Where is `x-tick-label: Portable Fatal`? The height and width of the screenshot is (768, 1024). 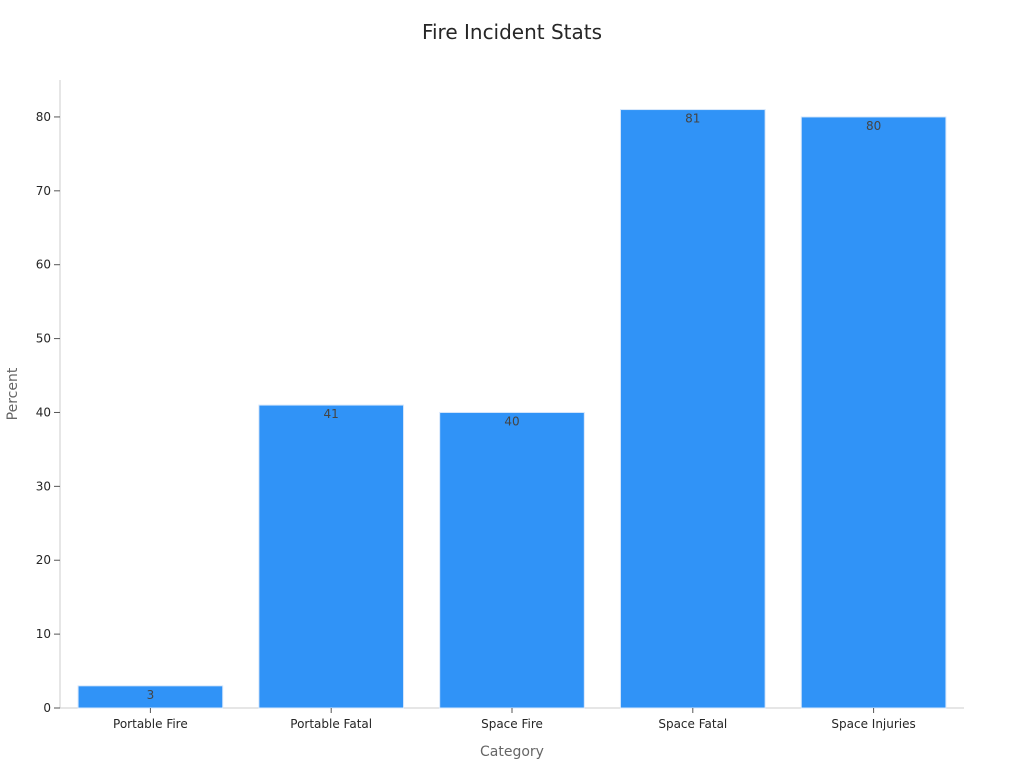
x-tick-label: Portable Fatal is located at coordinates (331, 724).